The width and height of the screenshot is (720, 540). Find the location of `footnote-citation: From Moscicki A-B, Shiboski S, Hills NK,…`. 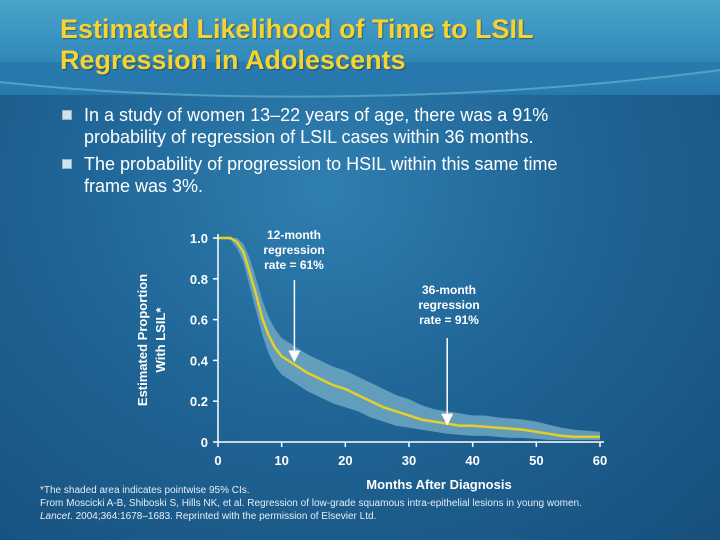

footnote-citation: From Moscicki A-B, Shiboski S, Hills NK,… is located at coordinates (311, 503).